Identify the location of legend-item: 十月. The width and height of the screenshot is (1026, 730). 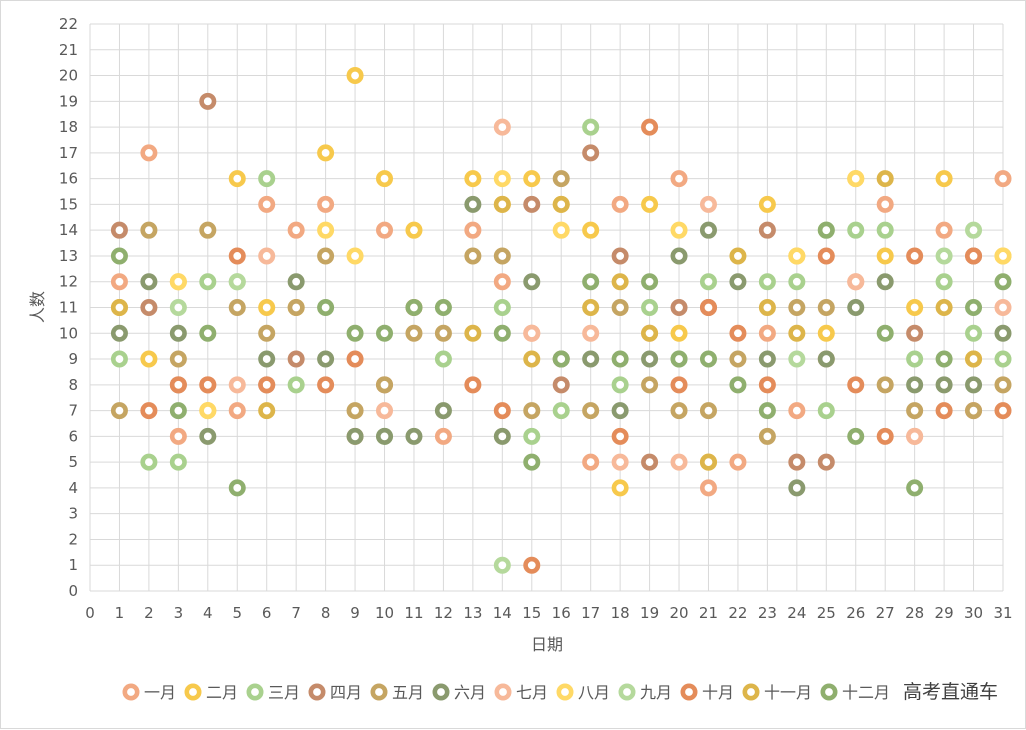
(707, 692).